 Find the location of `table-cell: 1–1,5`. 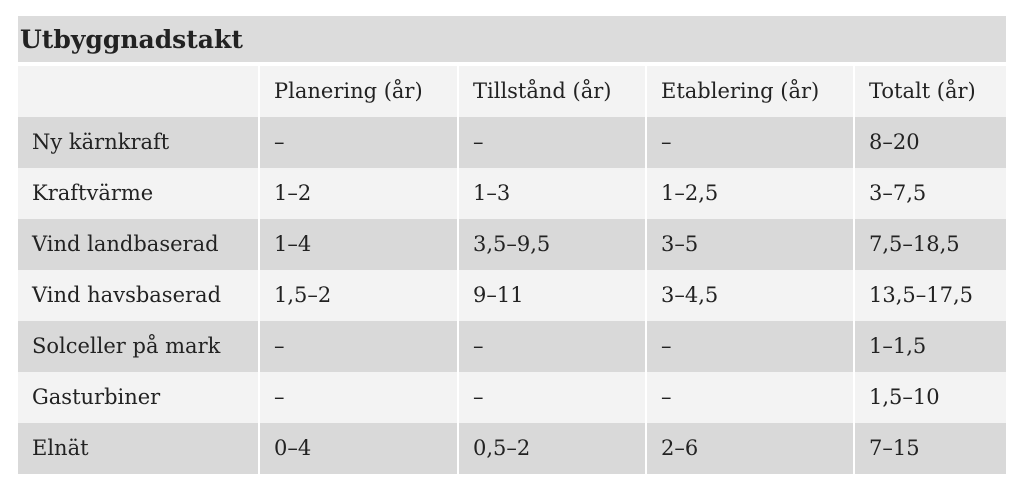

table-cell: 1–1,5 is located at coordinates (929, 346).